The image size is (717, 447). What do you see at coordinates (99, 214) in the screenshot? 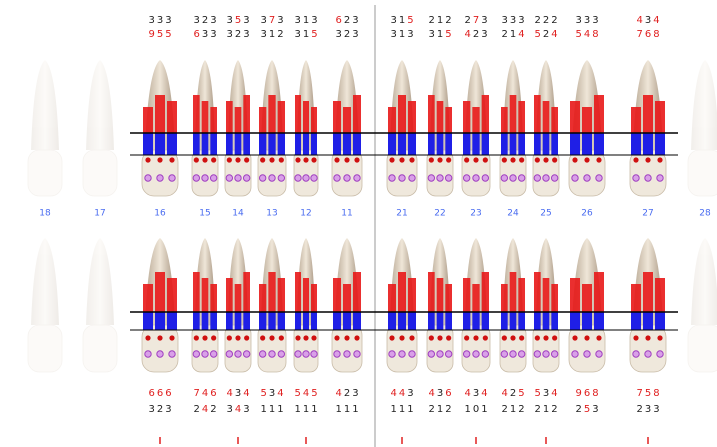
I see `tooth-number: 17` at bounding box center [99, 214].